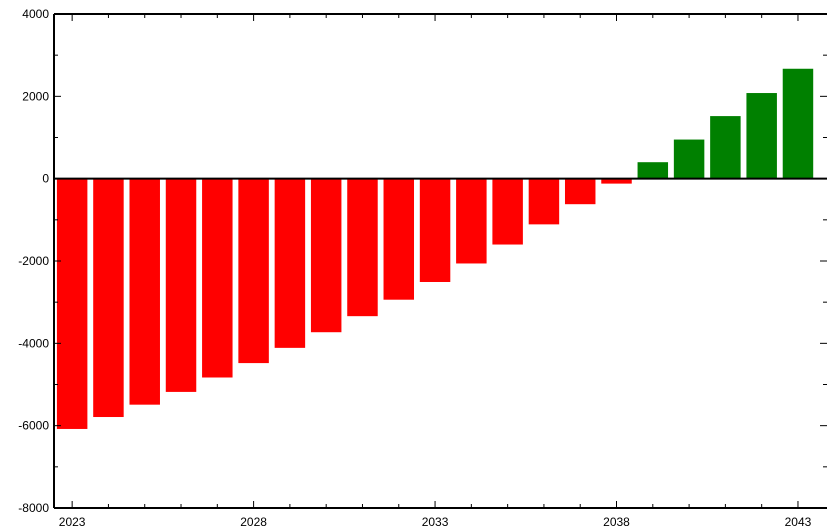  I want to click on bar-2041, so click(725, 147).